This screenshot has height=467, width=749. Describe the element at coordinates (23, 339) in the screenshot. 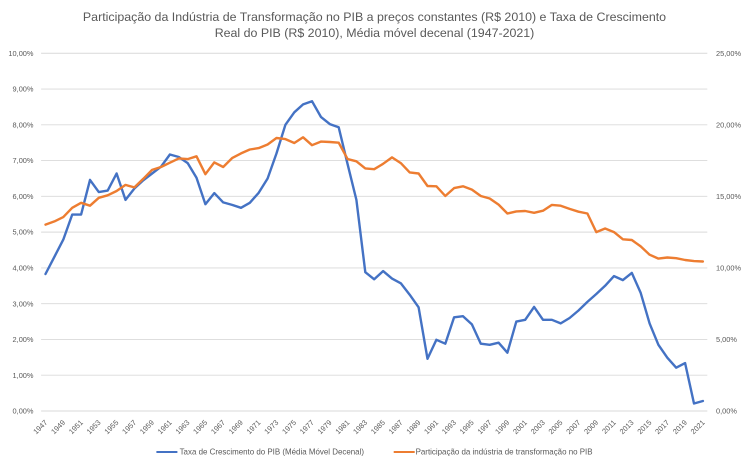

I see `svg-text: 2,00%` at that location.